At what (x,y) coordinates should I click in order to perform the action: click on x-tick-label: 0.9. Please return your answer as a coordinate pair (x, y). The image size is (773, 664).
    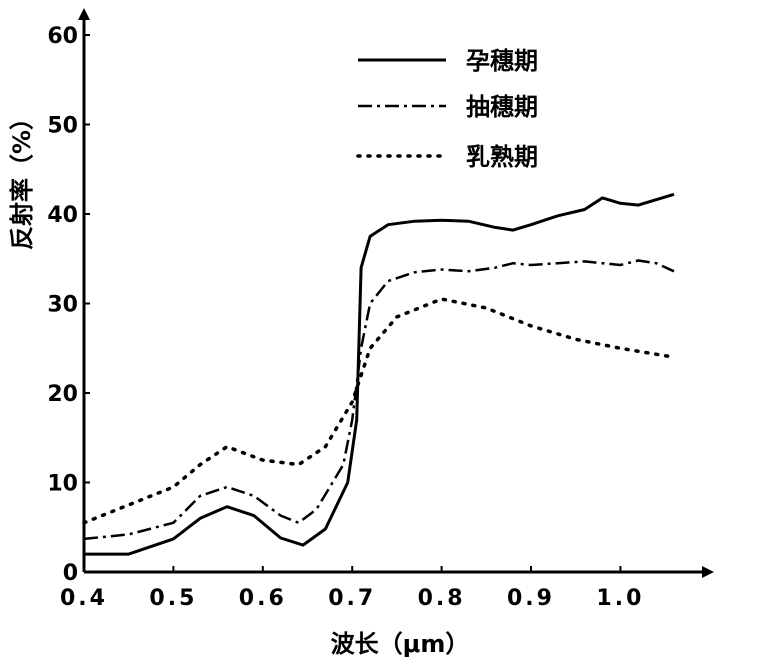
    Looking at the image, I should click on (531, 598).